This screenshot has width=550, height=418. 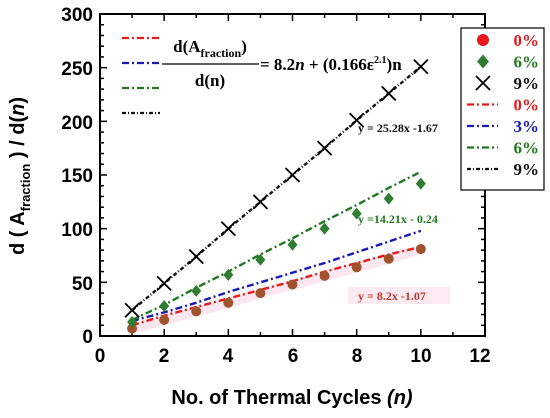 What do you see at coordinates (299, 64) in the screenshot?
I see `formula-rhs-n: n` at bounding box center [299, 64].